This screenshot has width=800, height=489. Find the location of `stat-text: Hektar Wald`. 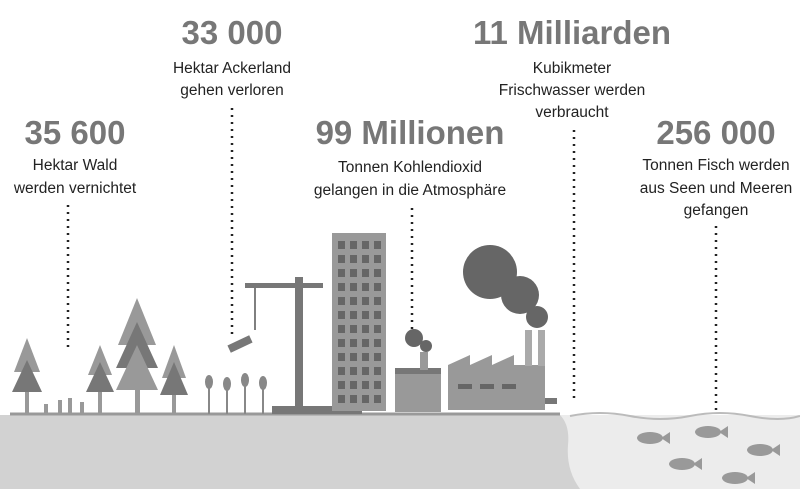

stat-text: Hektar Wald is located at coordinates (75, 165).